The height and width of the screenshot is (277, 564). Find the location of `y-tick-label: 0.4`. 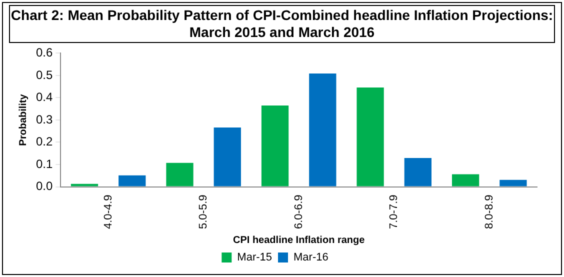

y-tick-label: 0.4 is located at coordinates (44, 97).